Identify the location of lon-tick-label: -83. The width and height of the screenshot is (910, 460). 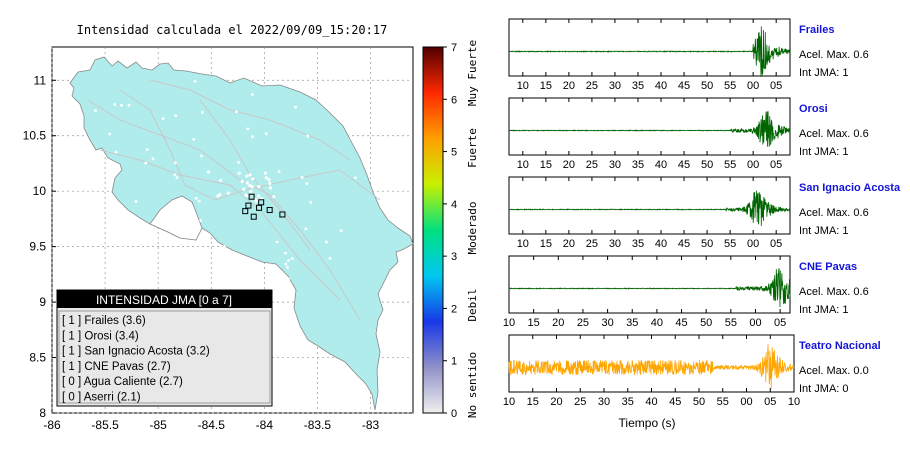
(371, 425).